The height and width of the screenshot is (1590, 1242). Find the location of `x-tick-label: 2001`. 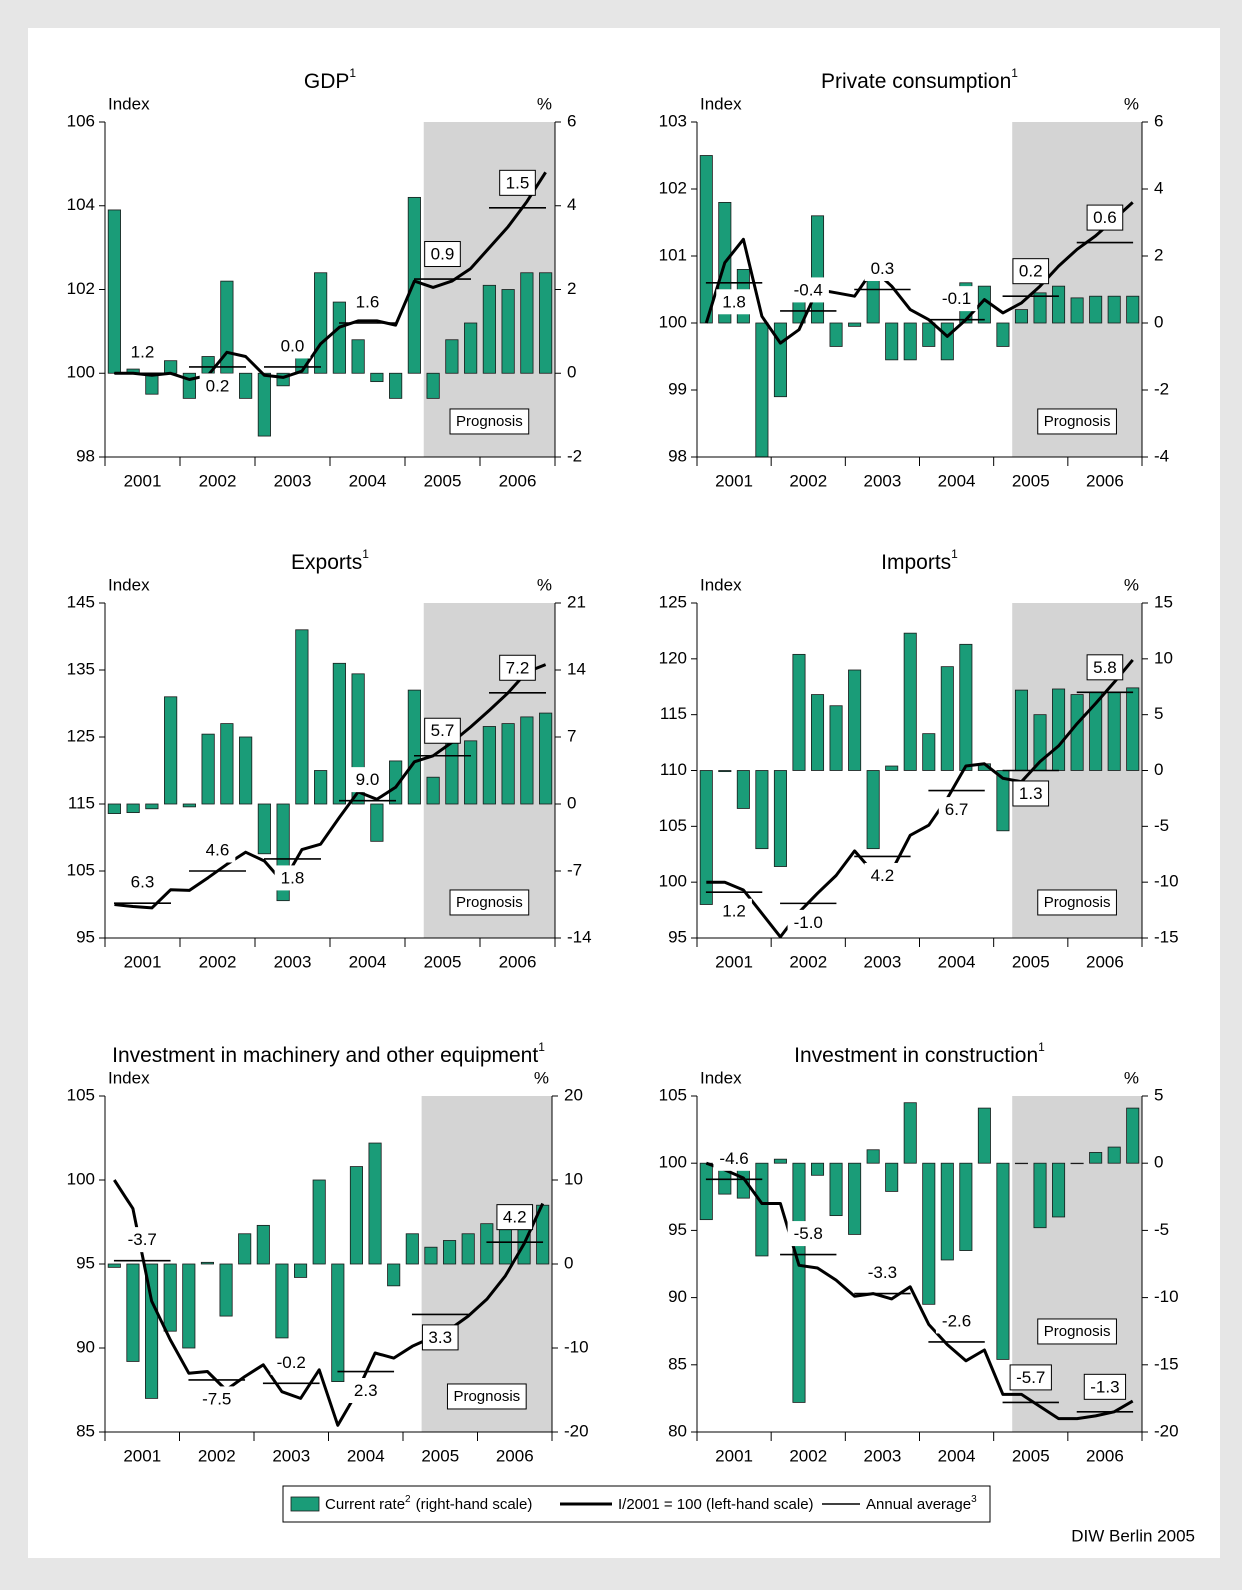

x-tick-label: 2001 is located at coordinates (143, 480).